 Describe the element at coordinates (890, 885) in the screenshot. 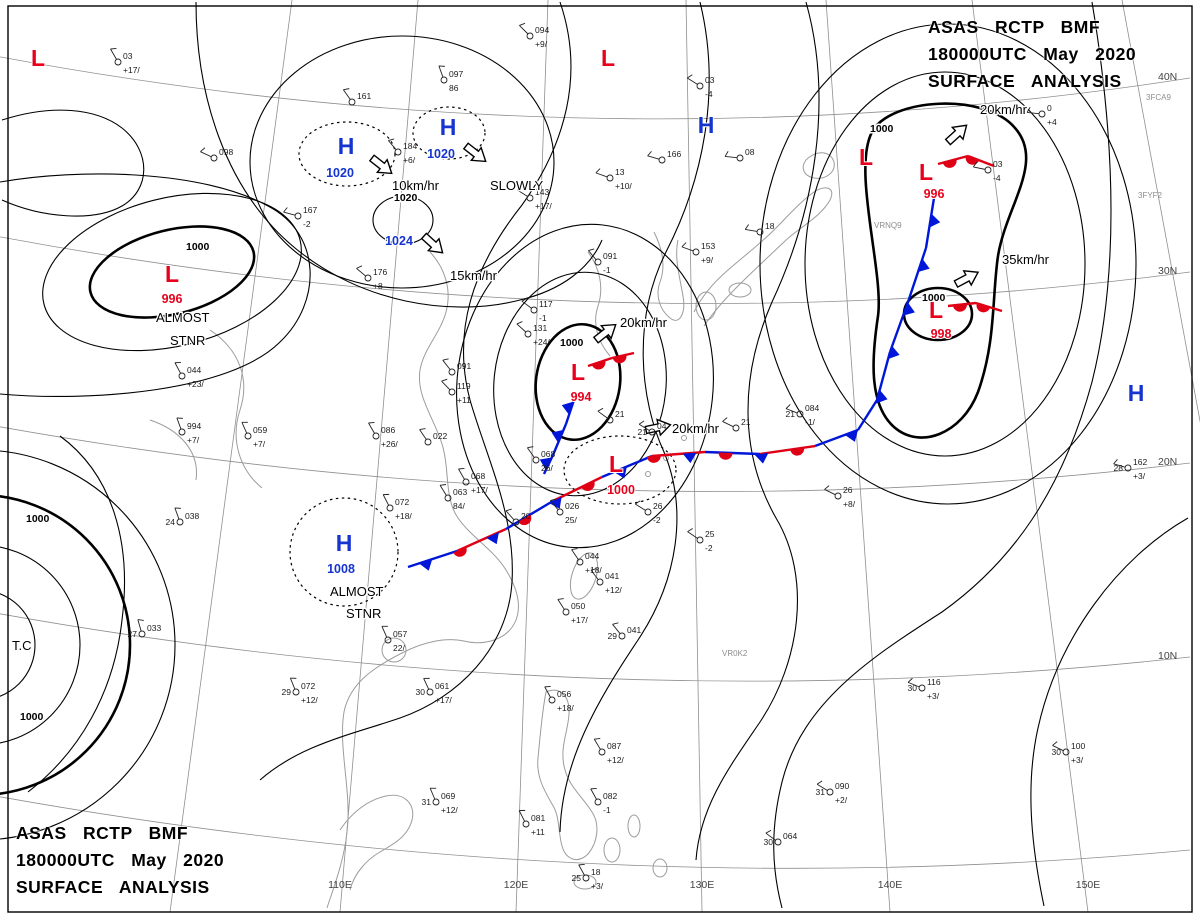

I see `lon-label: 140E` at that location.